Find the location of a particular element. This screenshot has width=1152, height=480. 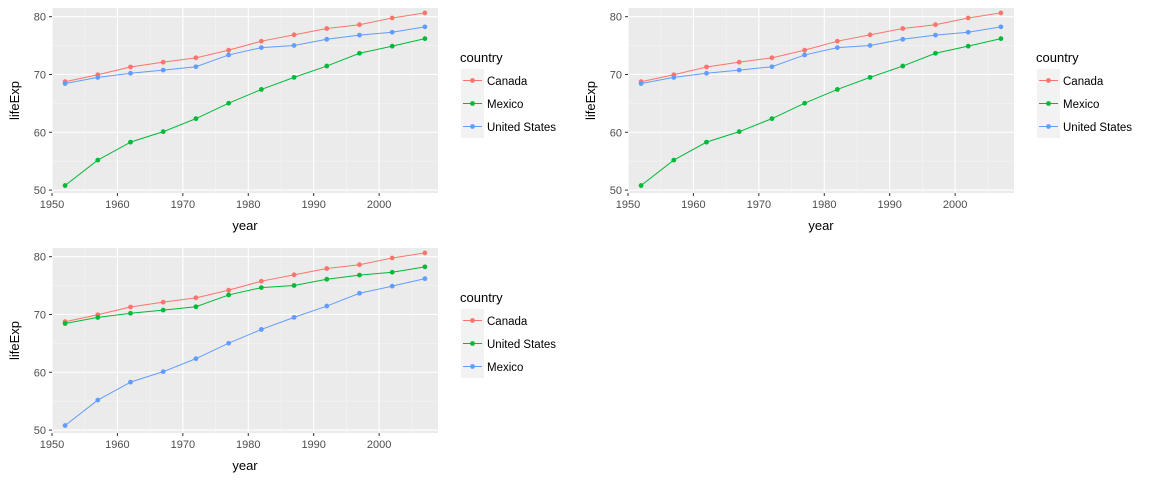

x-axis-title: year is located at coordinates (245, 465).